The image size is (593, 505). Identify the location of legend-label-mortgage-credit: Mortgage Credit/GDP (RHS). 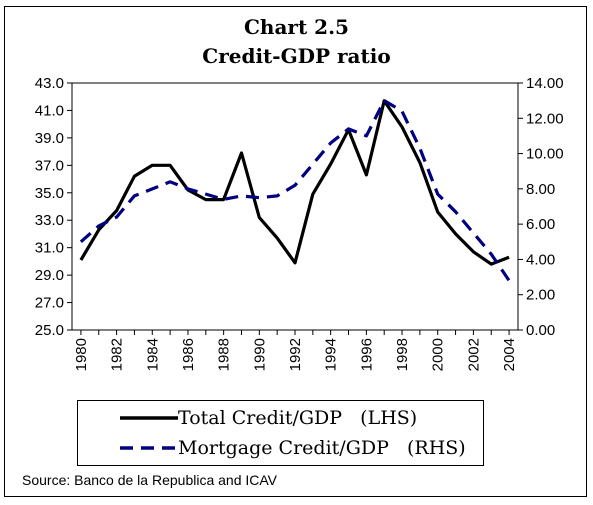
(322, 448).